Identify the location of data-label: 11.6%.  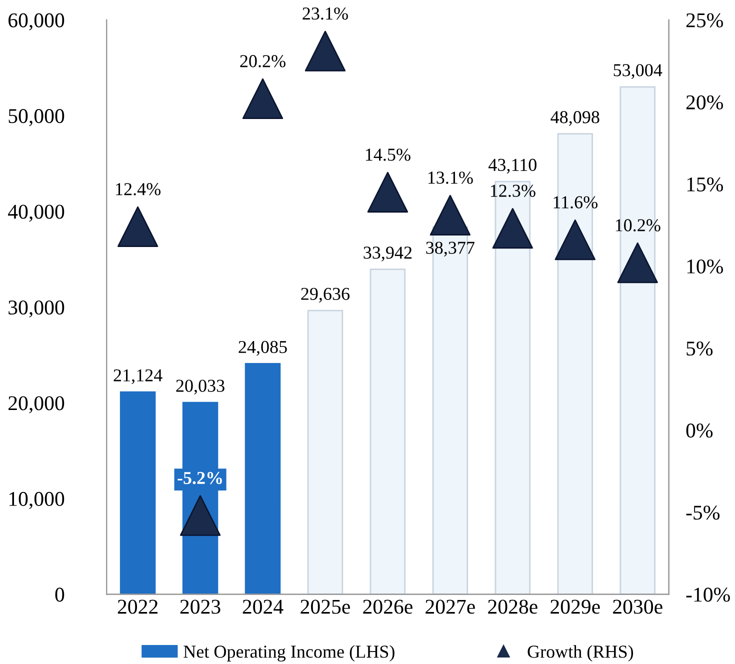
(576, 202).